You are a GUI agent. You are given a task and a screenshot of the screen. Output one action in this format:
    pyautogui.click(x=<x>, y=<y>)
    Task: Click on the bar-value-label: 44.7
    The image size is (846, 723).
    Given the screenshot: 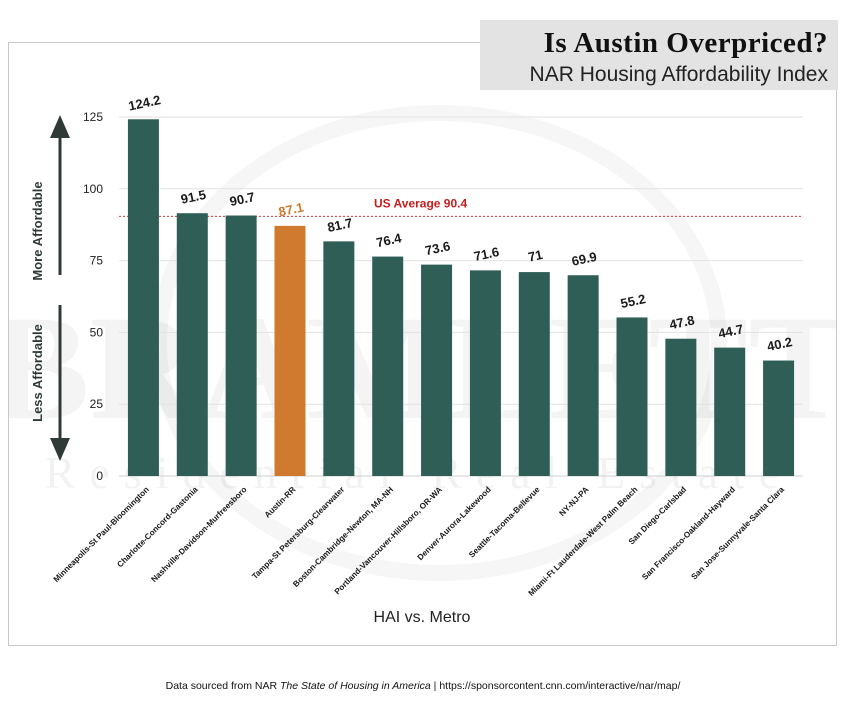 What is the action you would take?
    pyautogui.click(x=731, y=331)
    